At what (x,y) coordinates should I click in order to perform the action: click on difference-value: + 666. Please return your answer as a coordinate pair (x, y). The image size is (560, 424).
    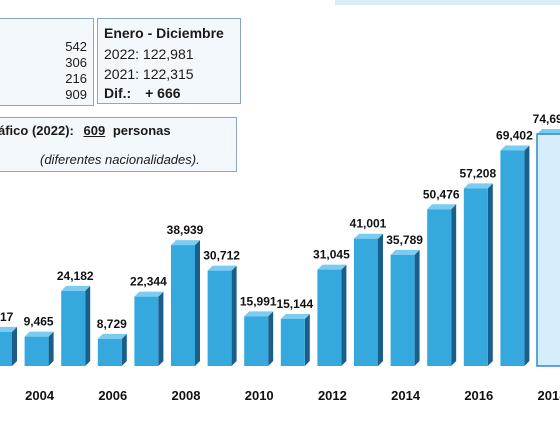
    Looking at the image, I should click on (163, 93).